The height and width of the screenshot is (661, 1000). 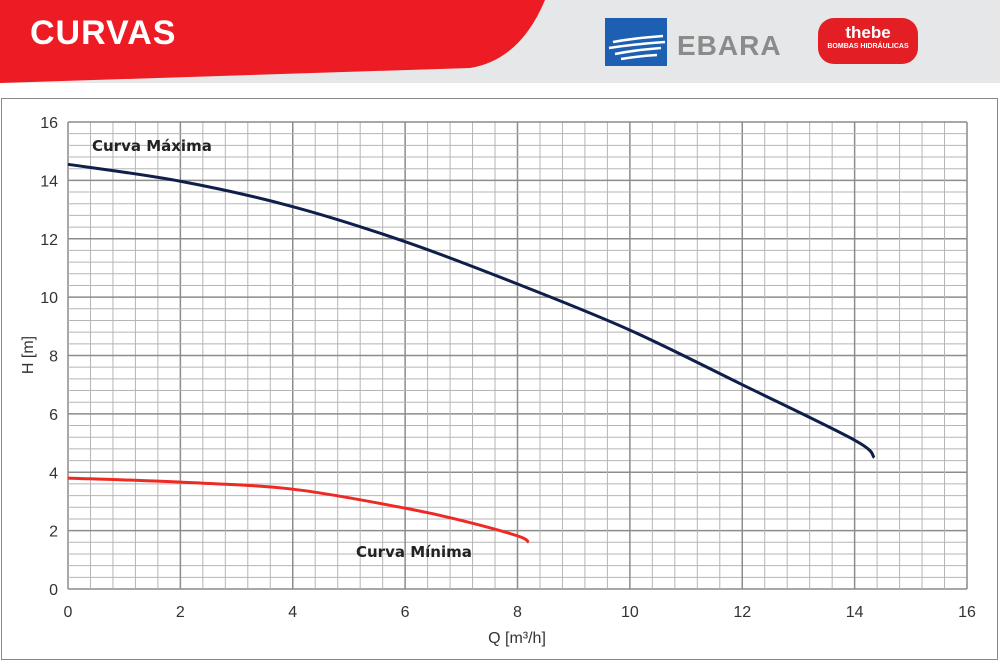 I want to click on x-tick-label: 6, so click(x=405, y=612).